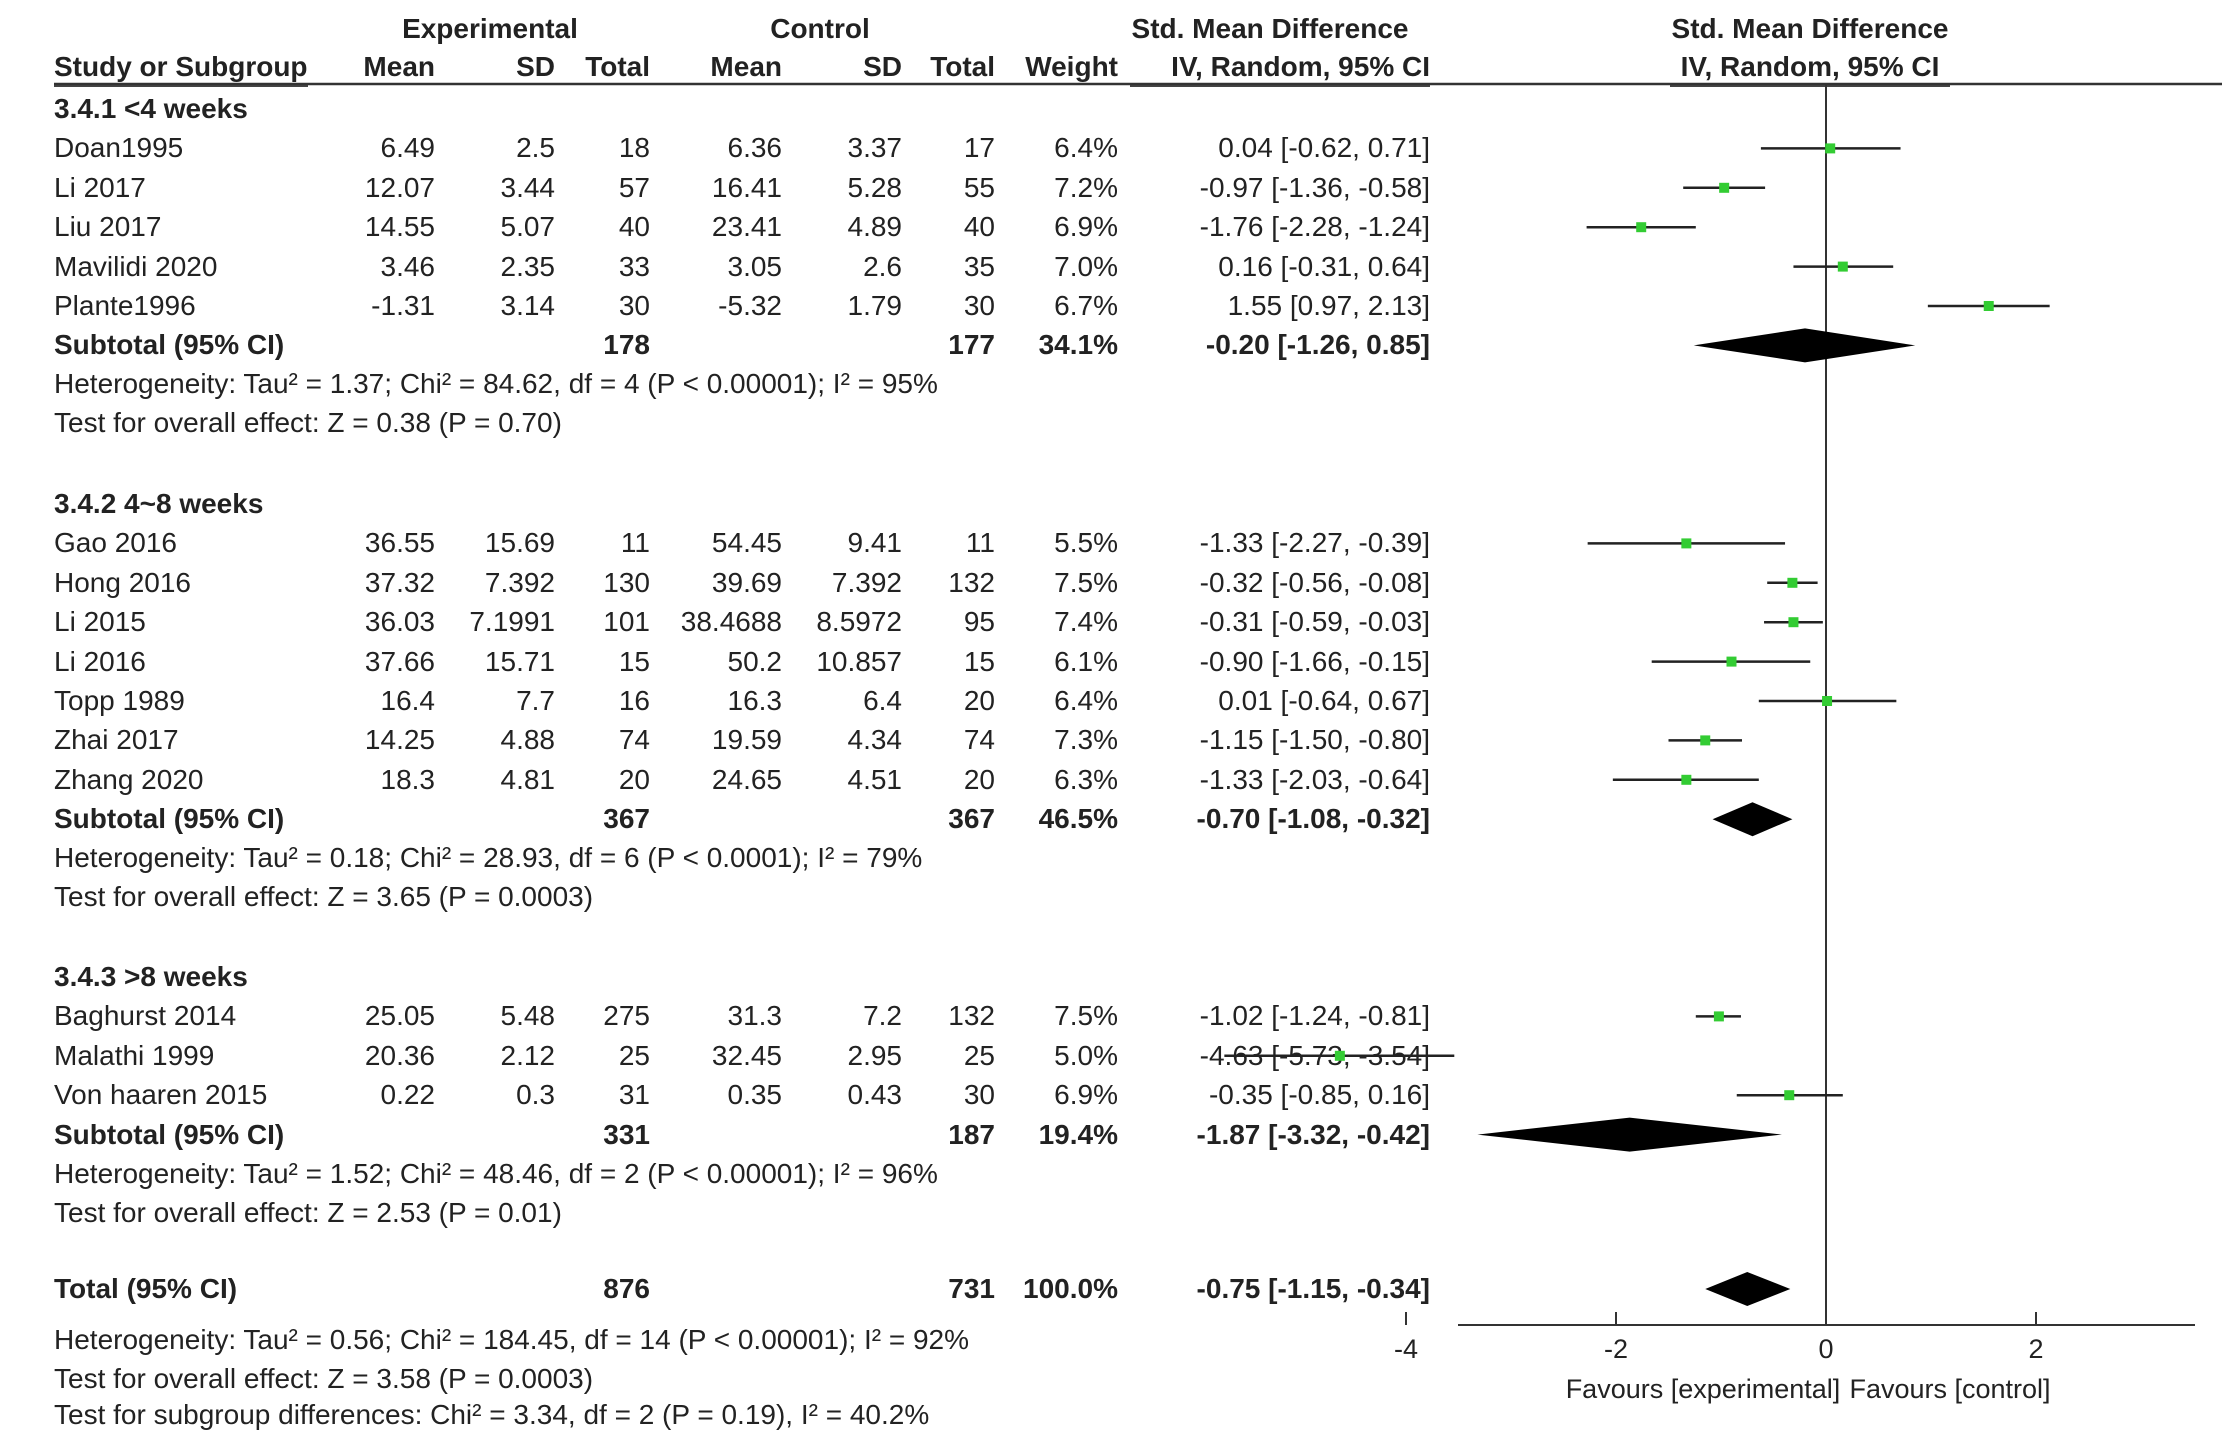 This screenshot has width=2228, height=1432. What do you see at coordinates (634, 1095) in the screenshot?
I see `study-total-e: 31` at bounding box center [634, 1095].